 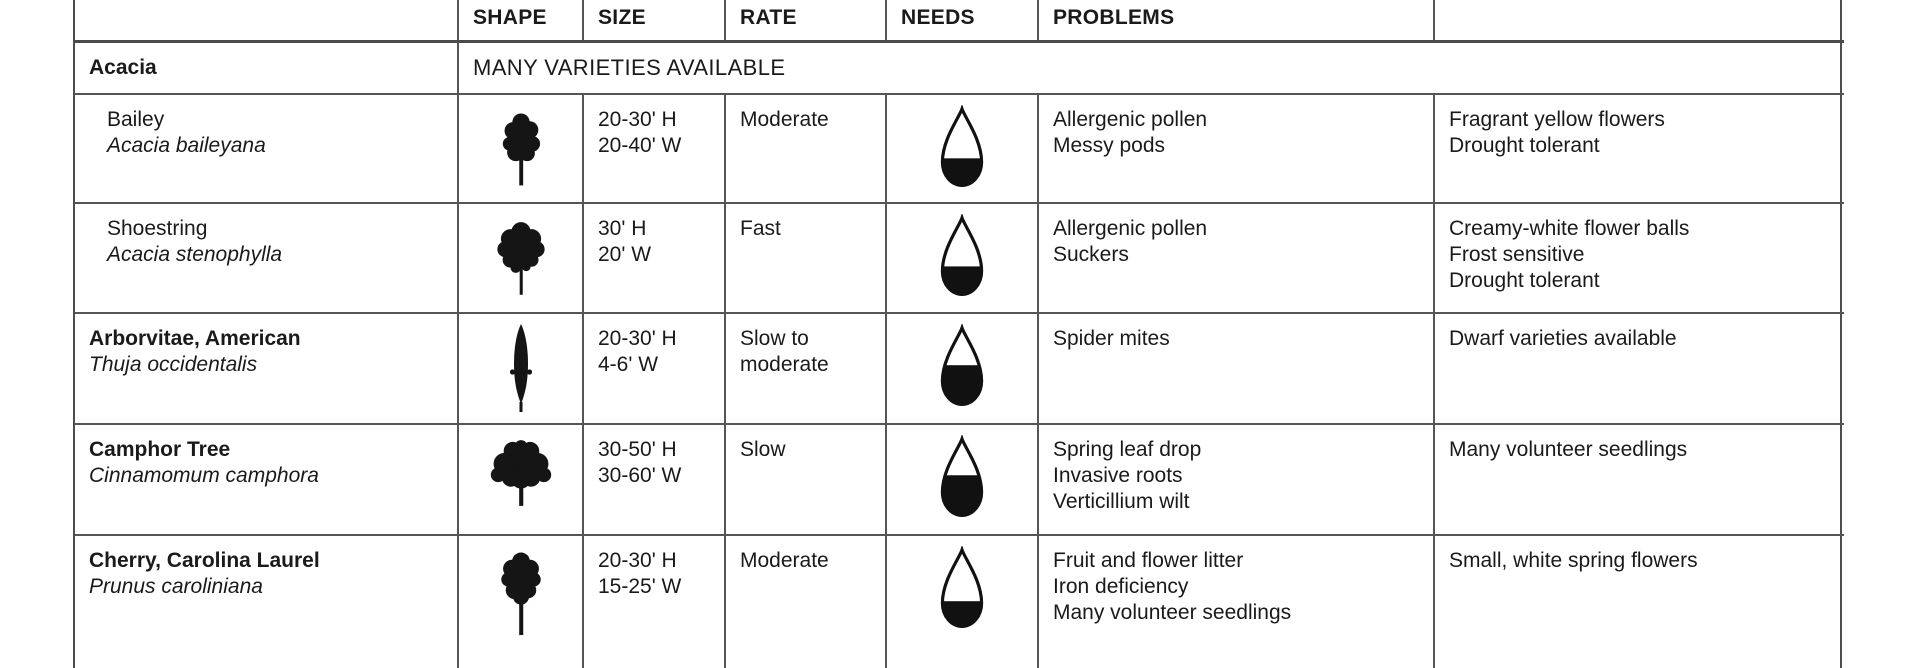 I want to click on header-problems: PROBLEMS, so click(x=1235, y=20).